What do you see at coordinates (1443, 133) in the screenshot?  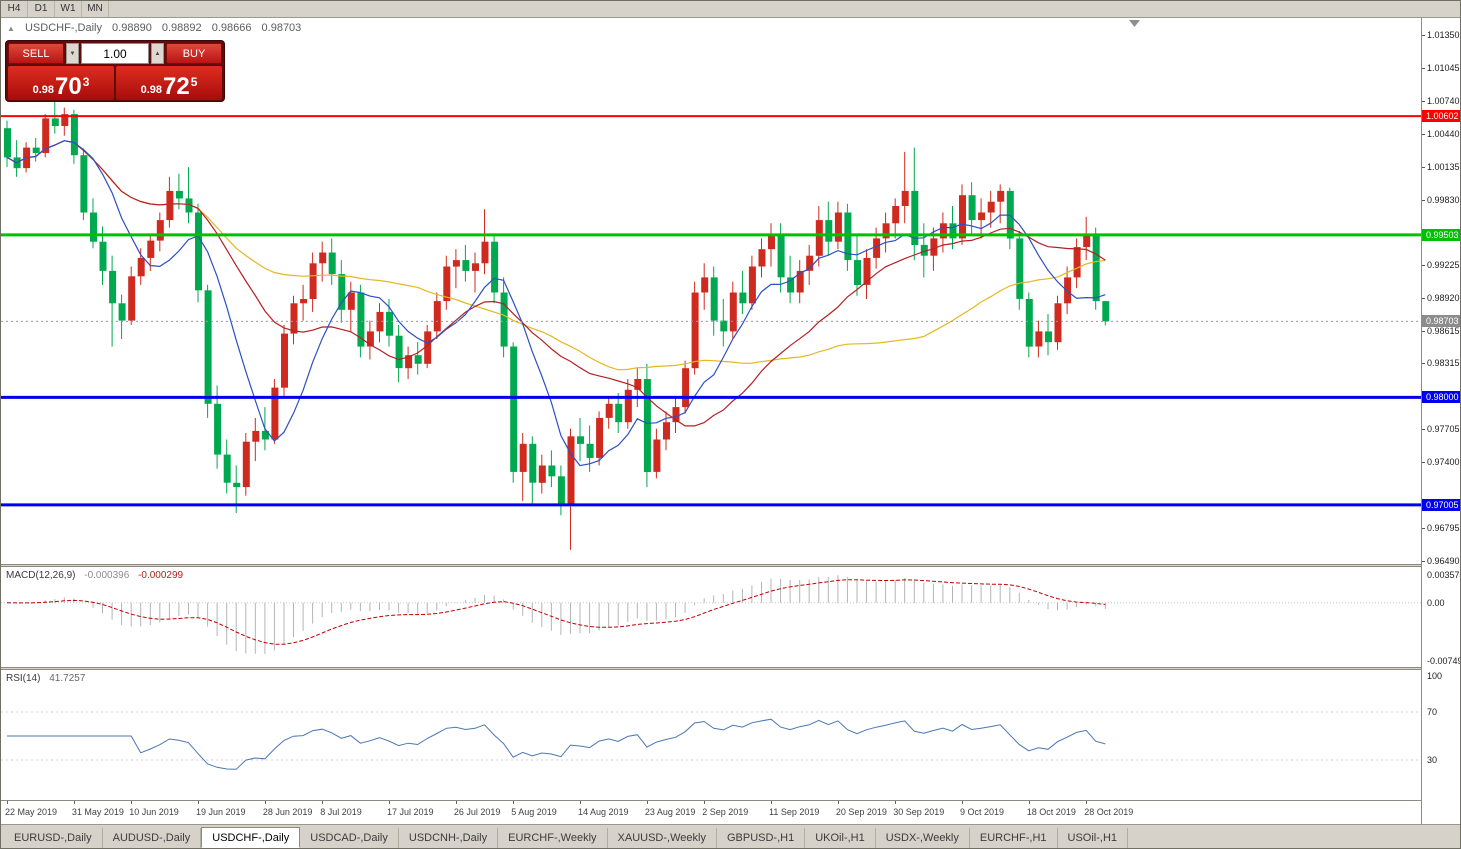 I see `price-axis-label: 1.00440` at bounding box center [1443, 133].